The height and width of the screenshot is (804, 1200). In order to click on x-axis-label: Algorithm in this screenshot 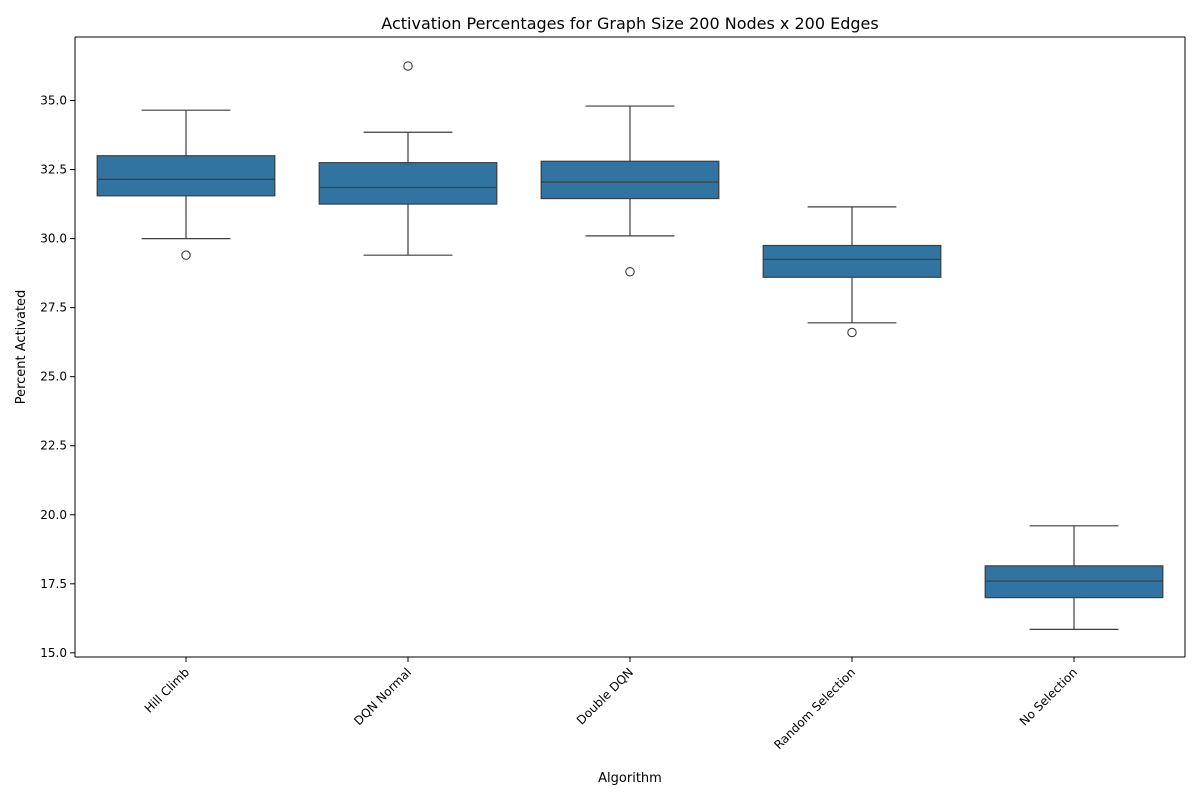, I will do `click(630, 778)`.